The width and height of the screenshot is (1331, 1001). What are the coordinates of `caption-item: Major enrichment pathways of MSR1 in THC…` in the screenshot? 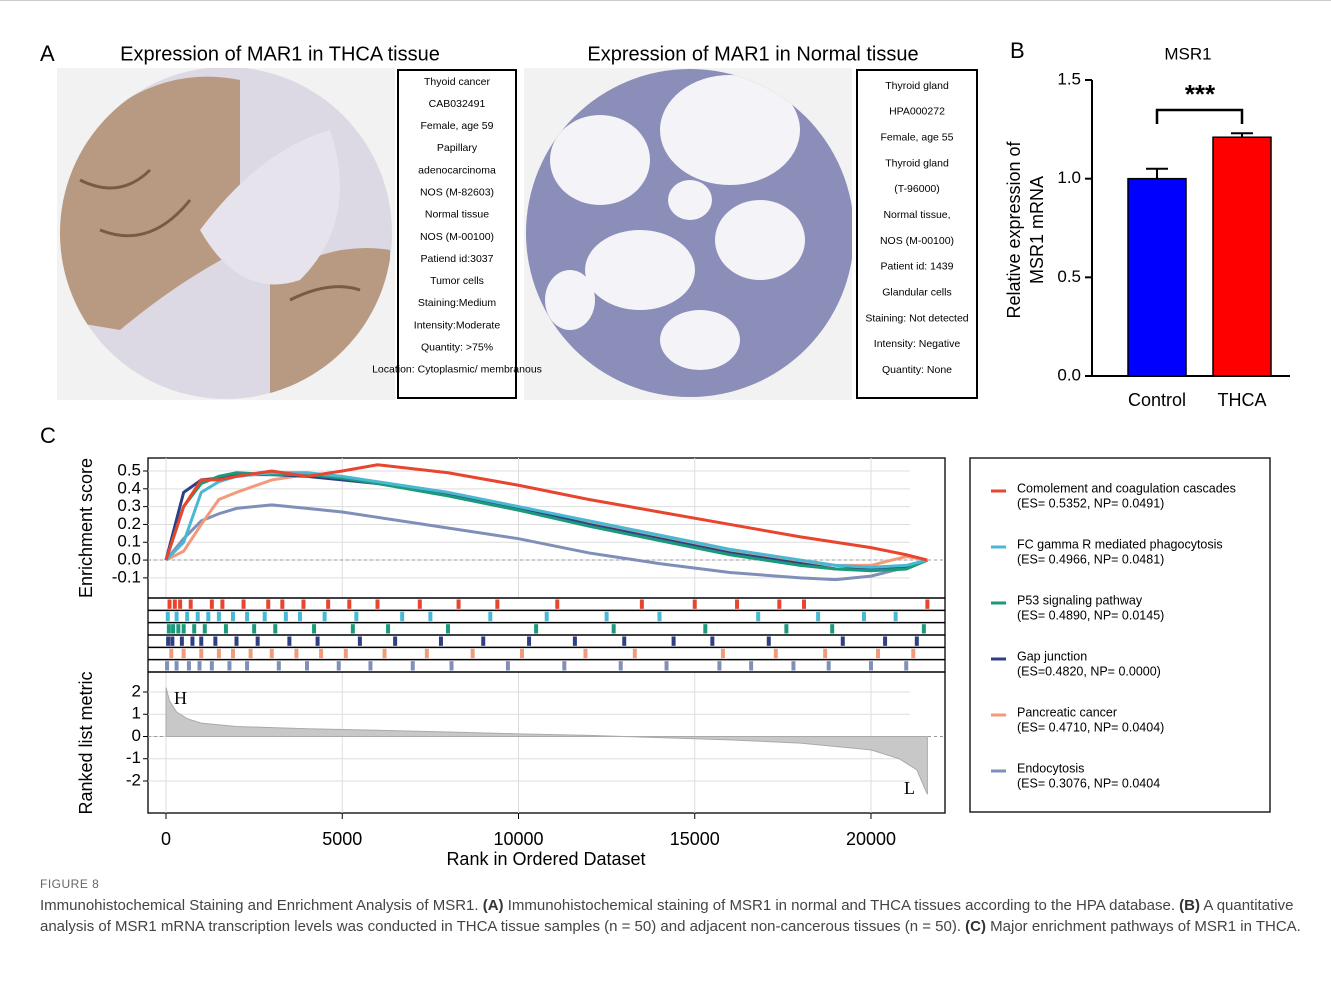 It's located at (1145, 926).